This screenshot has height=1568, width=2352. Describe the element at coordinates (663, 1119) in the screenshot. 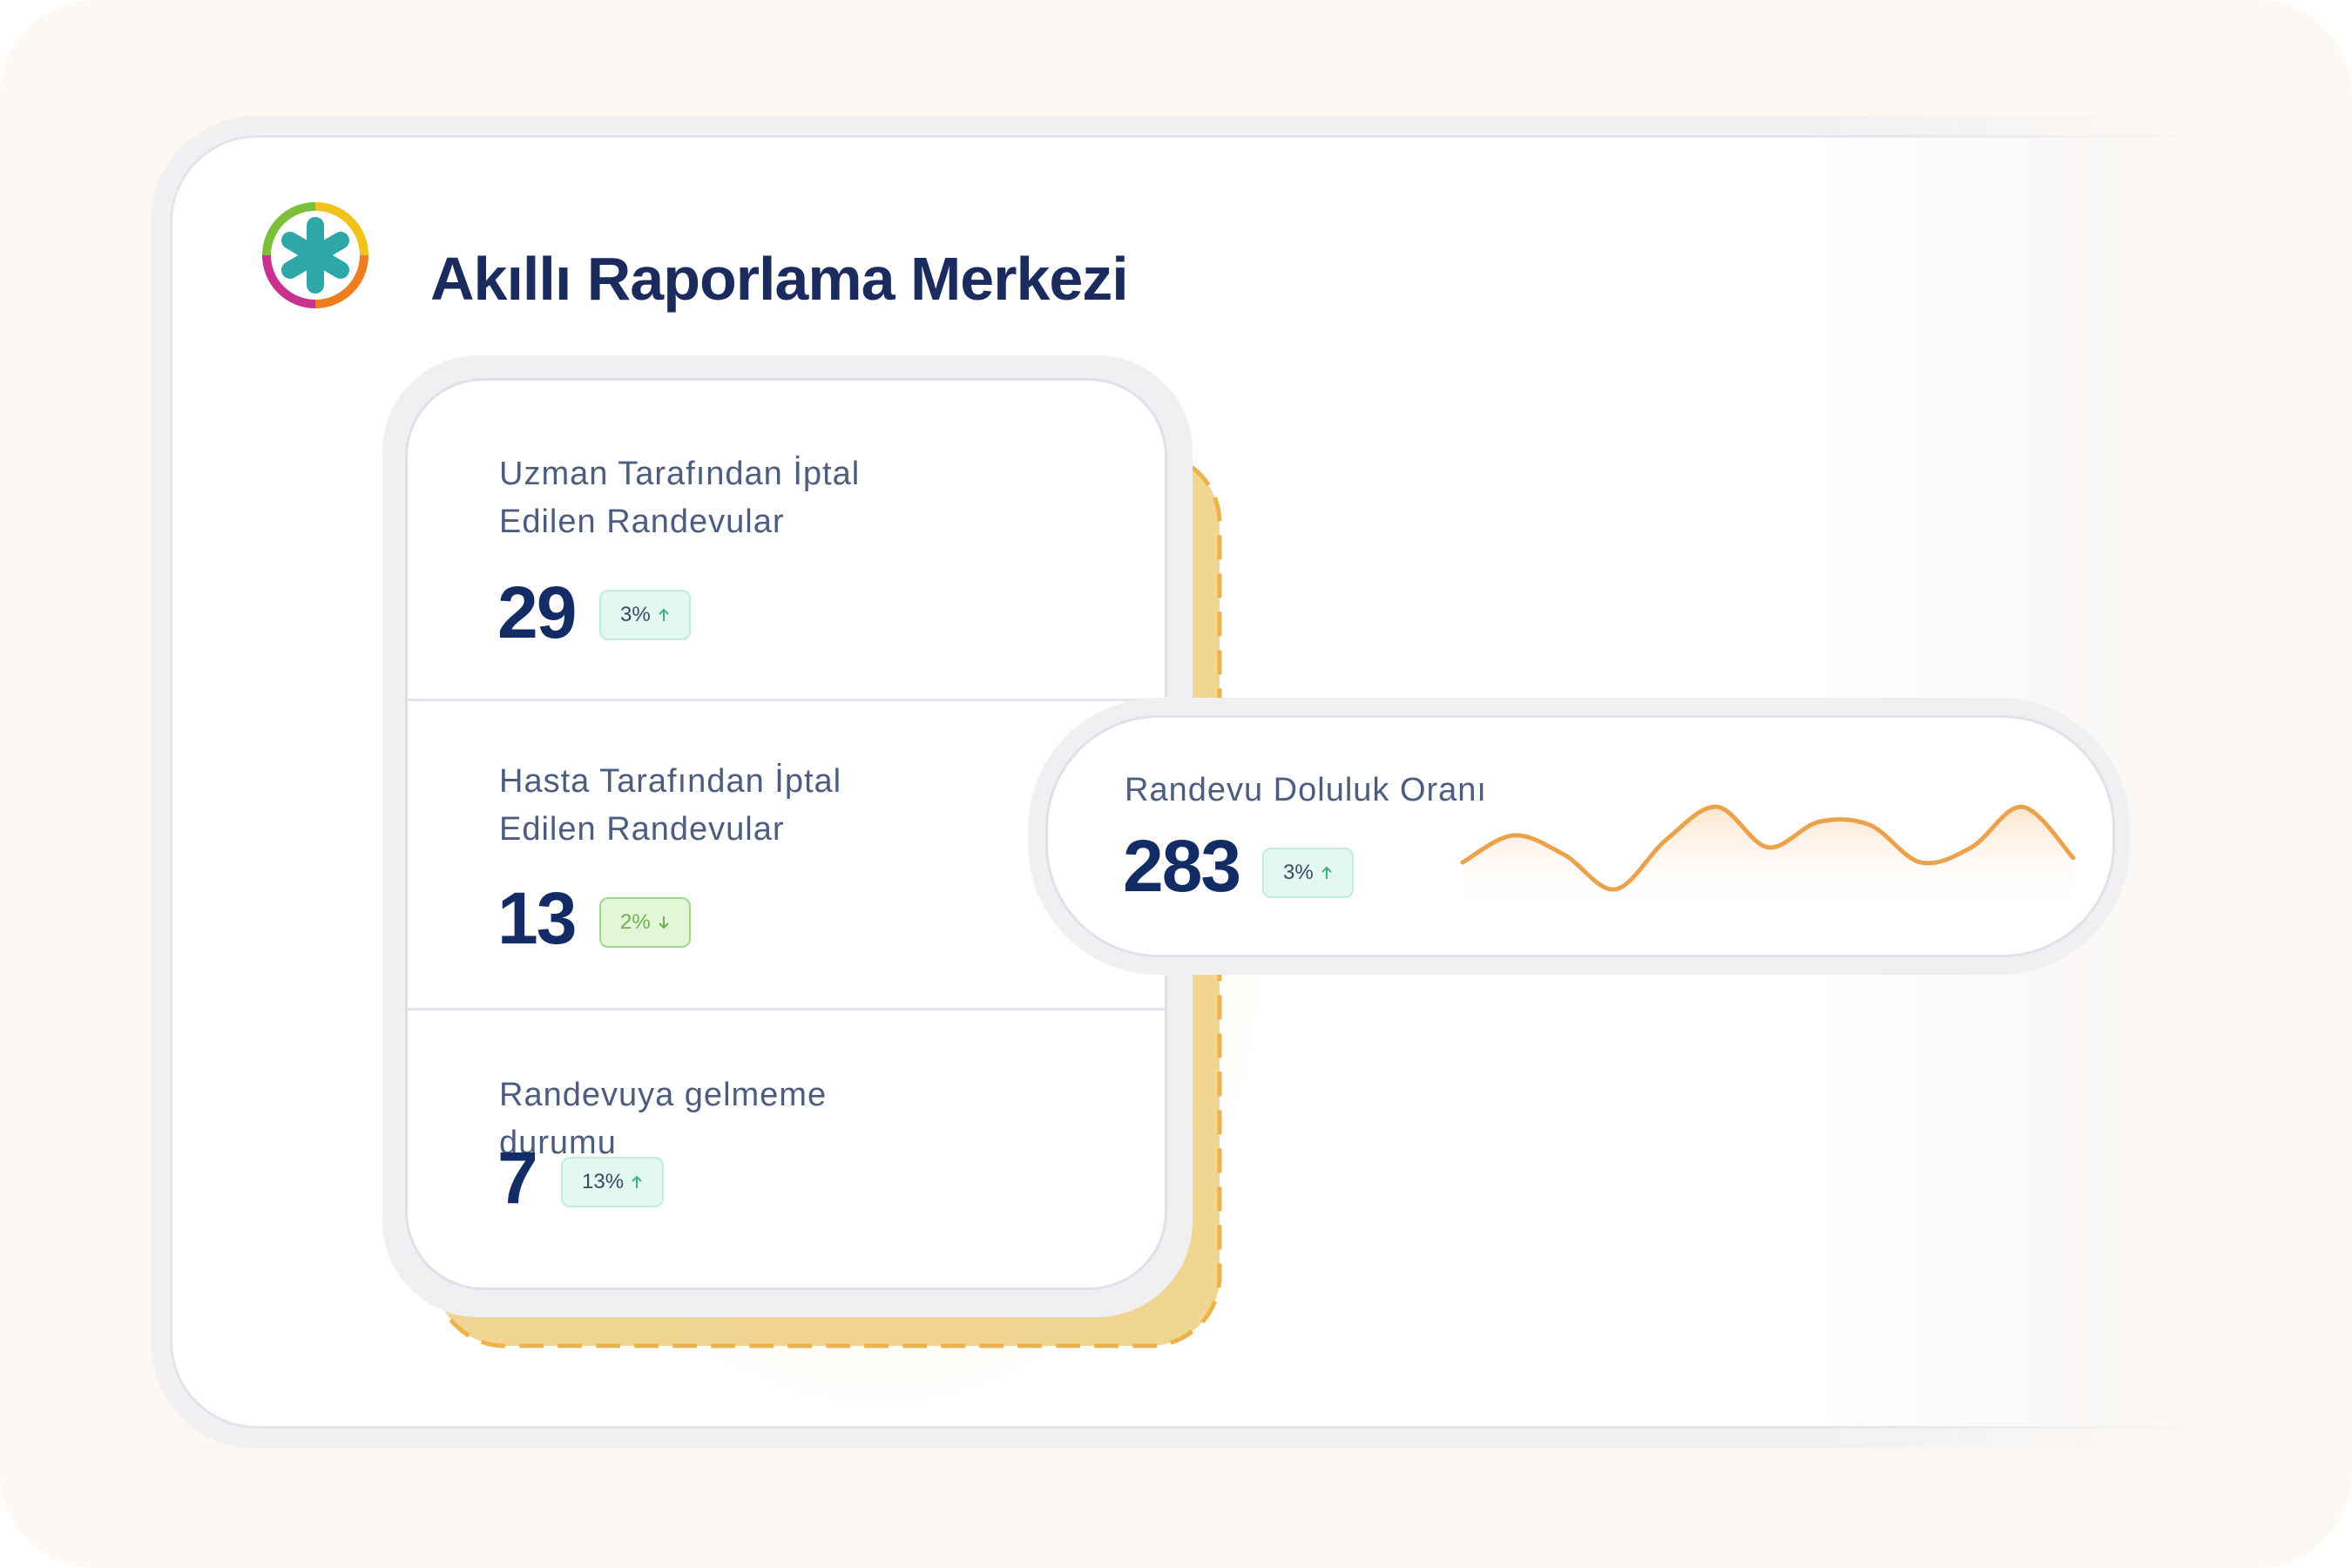

I see `stat-label: Randevuya gelmeme durumu` at that location.